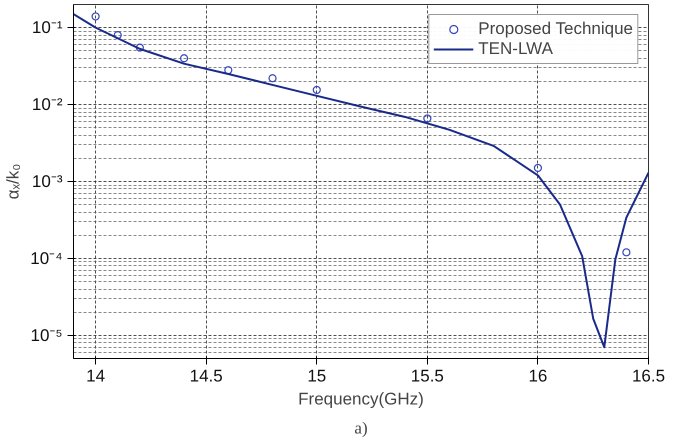  I want to click on y-tick-label: 10⁻⁴, so click(46, 258).